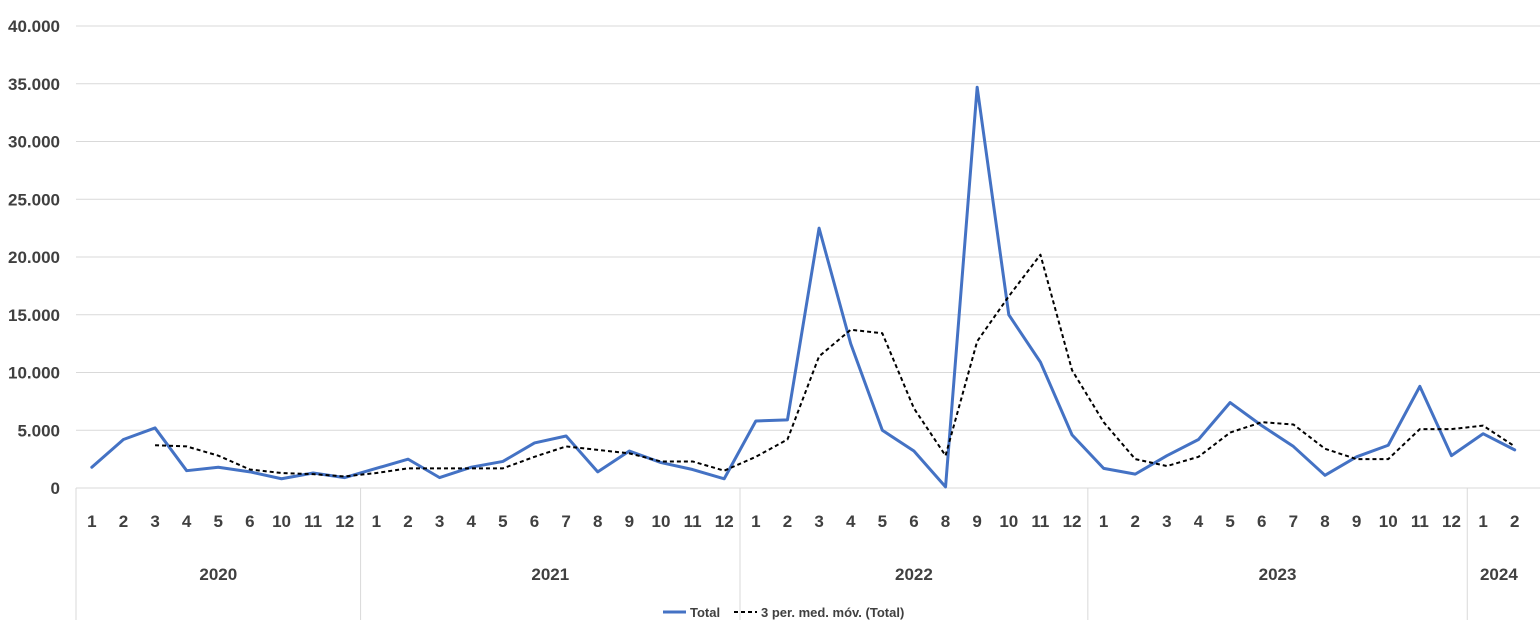 This screenshot has width=1540, height=633. I want to click on year-label: 2021, so click(550, 574).